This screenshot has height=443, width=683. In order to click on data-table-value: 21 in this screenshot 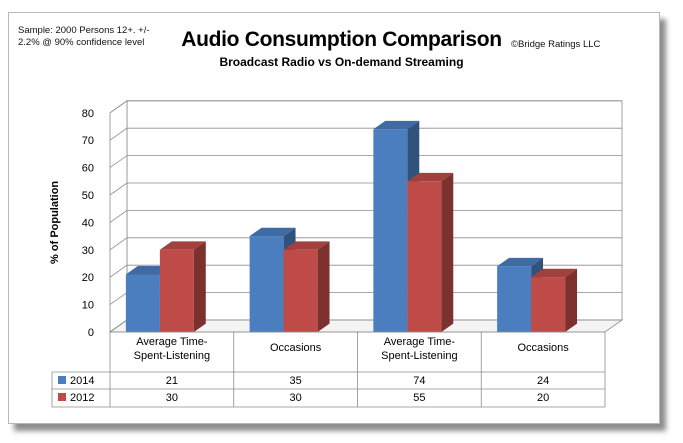, I will do `click(172, 381)`.